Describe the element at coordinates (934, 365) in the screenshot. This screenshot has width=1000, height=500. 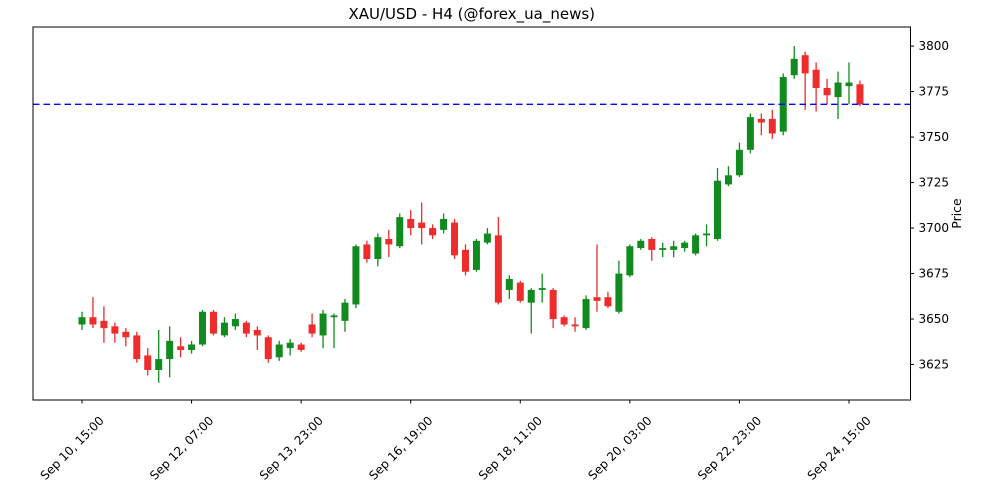
I see `y-tick-label: 3625` at that location.